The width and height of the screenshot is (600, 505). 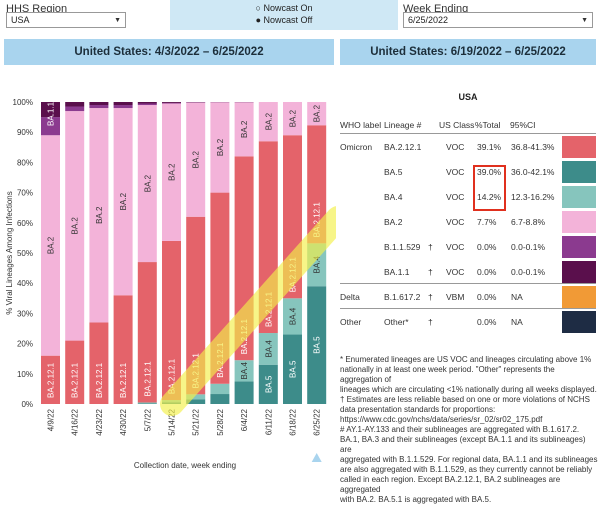 What do you see at coordinates (23, 102) in the screenshot?
I see `y-tick-label: 100%` at bounding box center [23, 102].